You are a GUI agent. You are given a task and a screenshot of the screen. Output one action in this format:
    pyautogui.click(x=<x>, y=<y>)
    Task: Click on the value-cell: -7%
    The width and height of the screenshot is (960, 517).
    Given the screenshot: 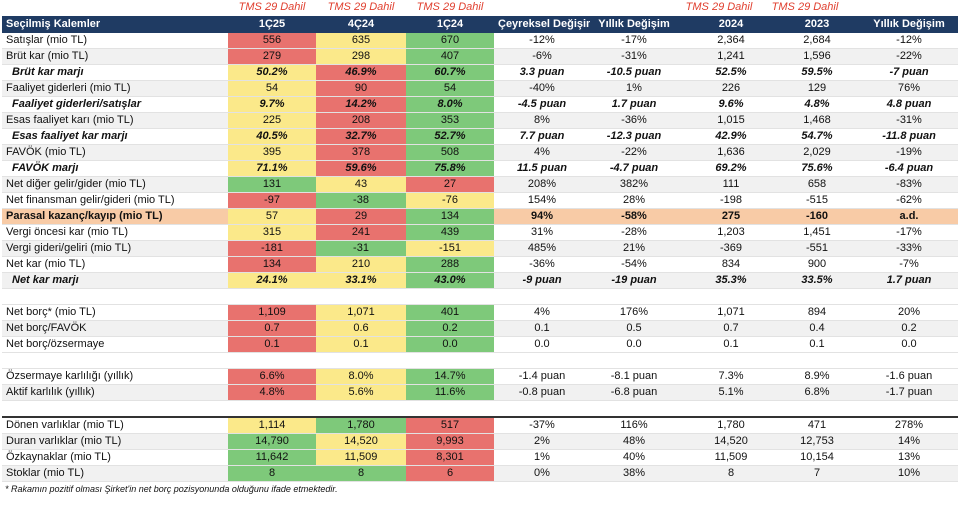 What is the action you would take?
    pyautogui.click(x=909, y=264)
    